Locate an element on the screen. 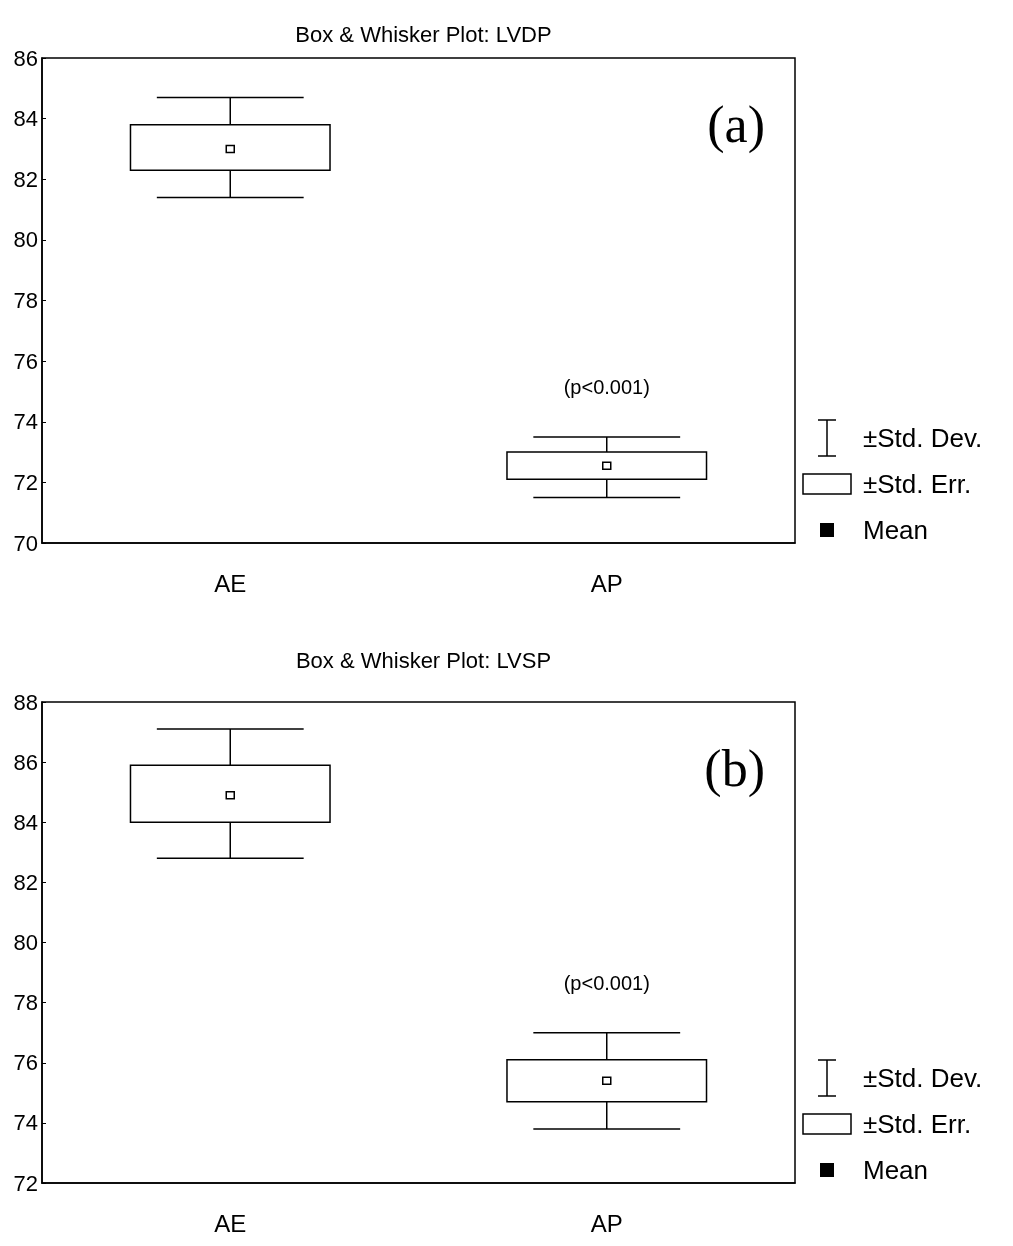  chart-title: Box & Whisker Plot: LVSP is located at coordinates (423, 660).